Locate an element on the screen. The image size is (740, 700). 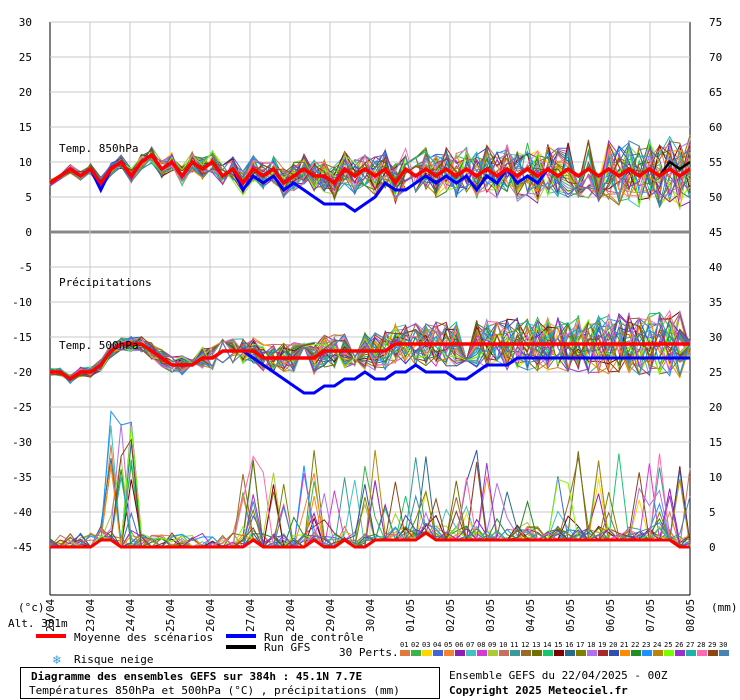
pert-number-label: 20 is located at coordinates (613, 645).